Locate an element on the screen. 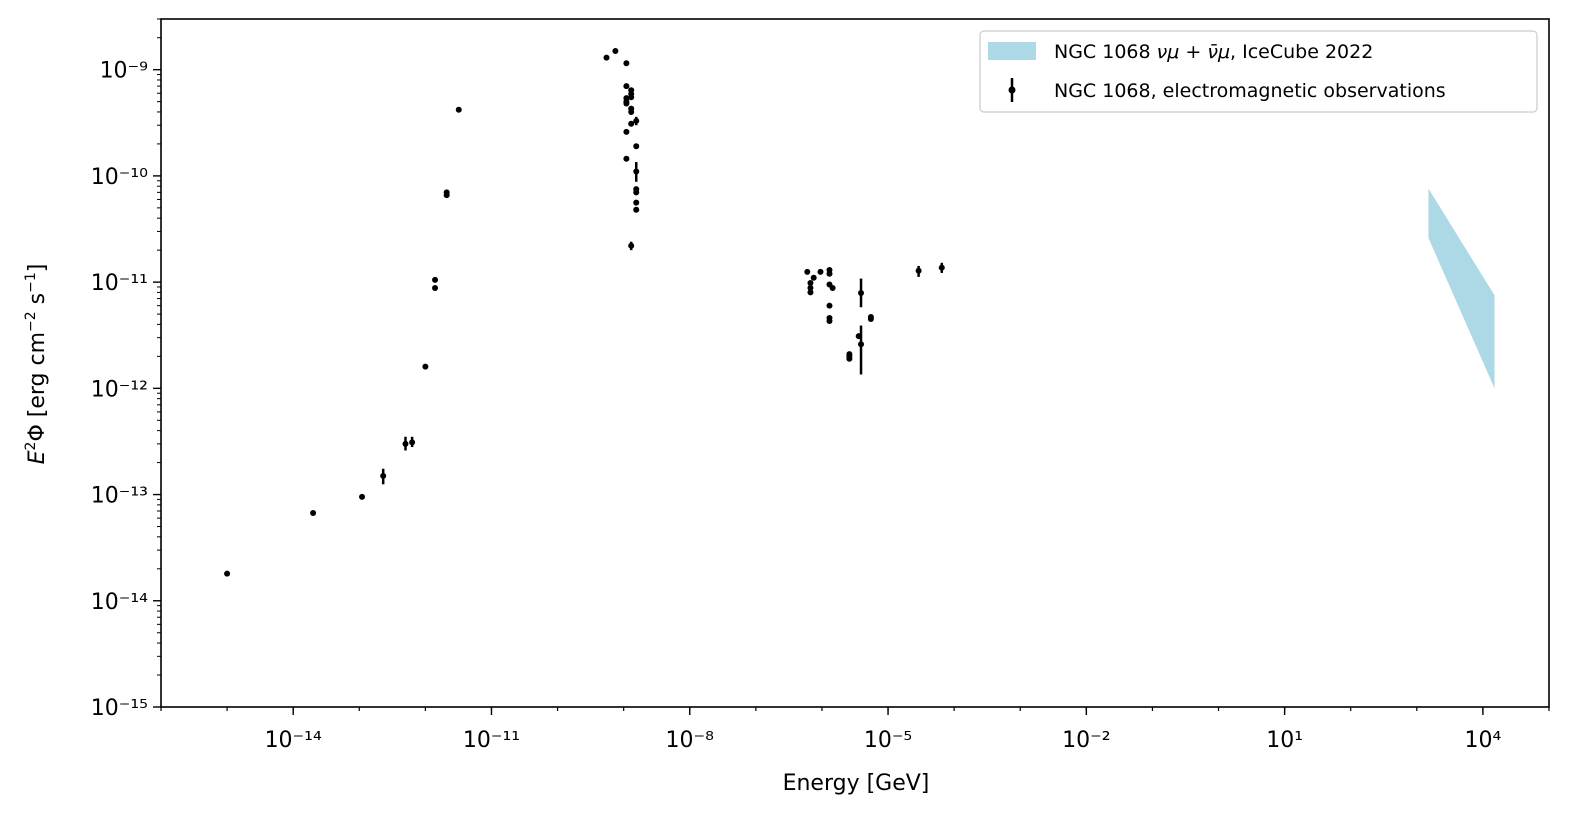 The width and height of the screenshot is (1579, 821). neutrino-flux-band is located at coordinates (1461, 288).